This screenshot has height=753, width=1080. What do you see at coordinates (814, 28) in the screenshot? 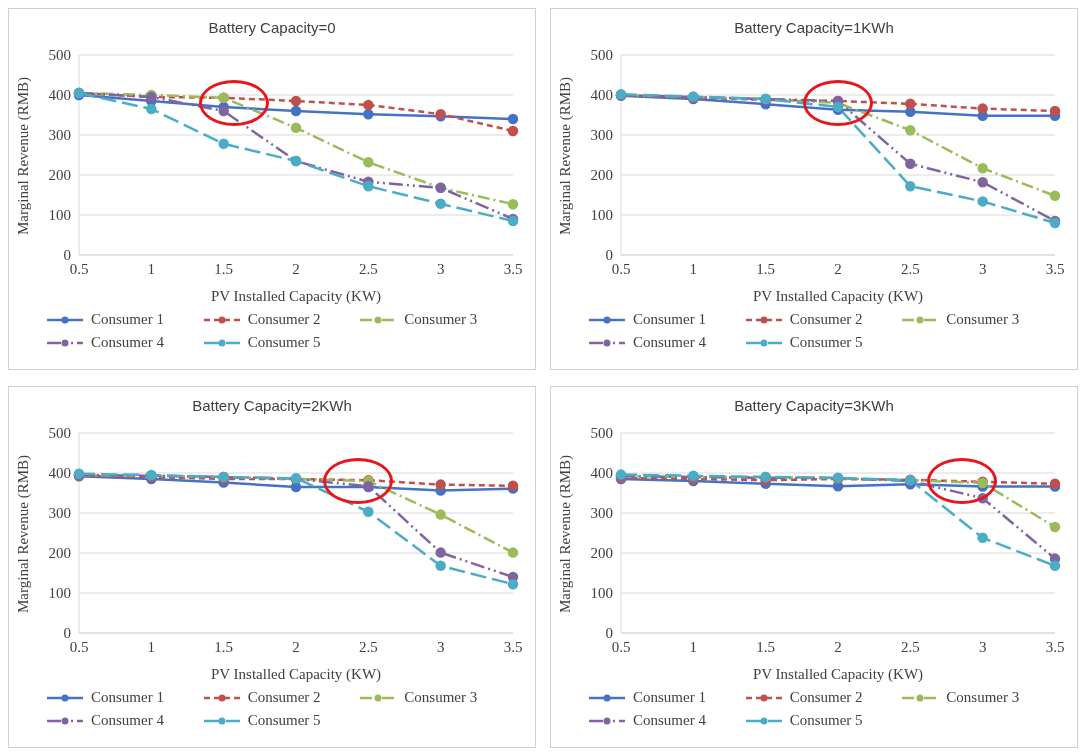
I see `chart-title: Battery Capacity=1KWh` at bounding box center [814, 28].